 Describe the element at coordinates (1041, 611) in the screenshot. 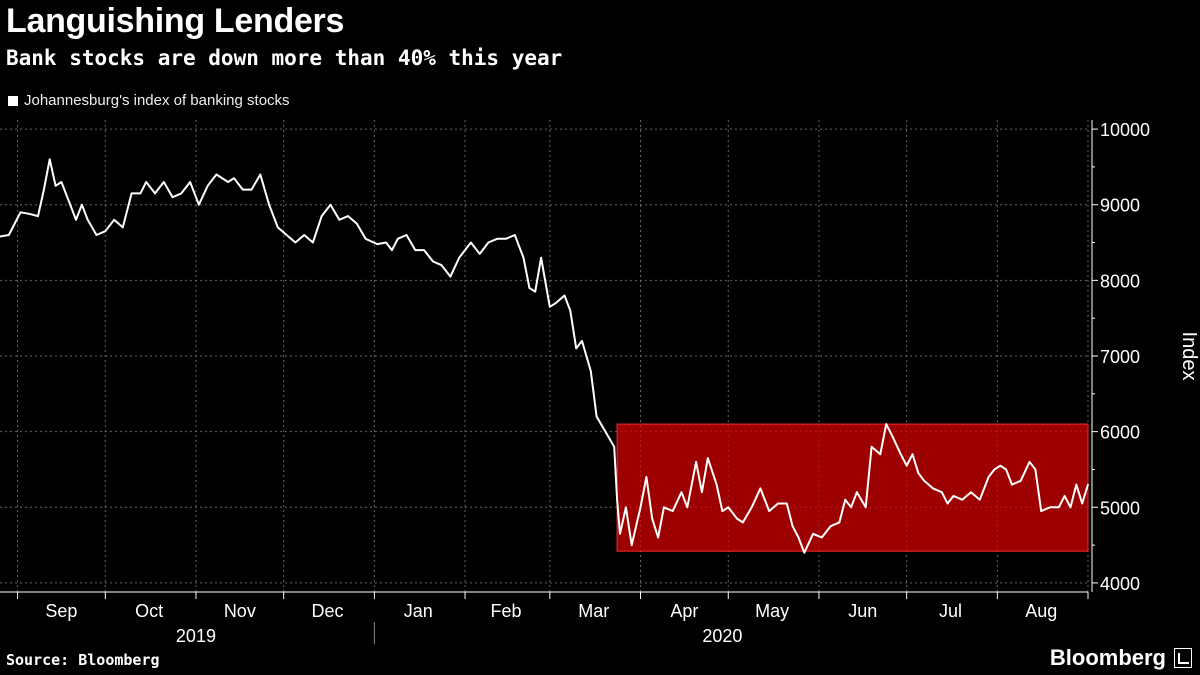

I see `x-tick-label: Aug` at that location.